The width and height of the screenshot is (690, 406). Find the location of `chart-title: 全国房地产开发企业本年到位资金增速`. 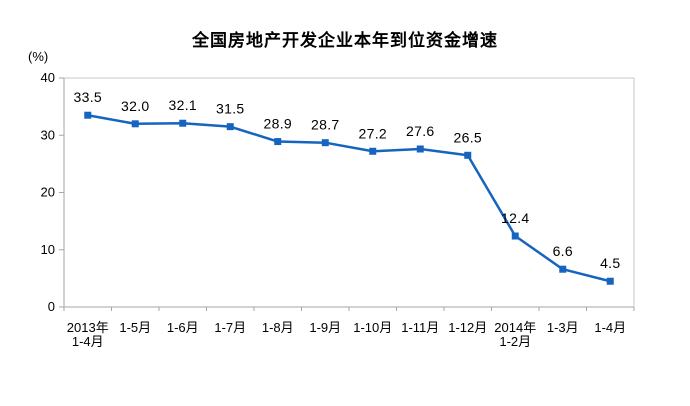

chart-title: 全国房地产开发企业本年到位资金增速 is located at coordinates (345, 40).